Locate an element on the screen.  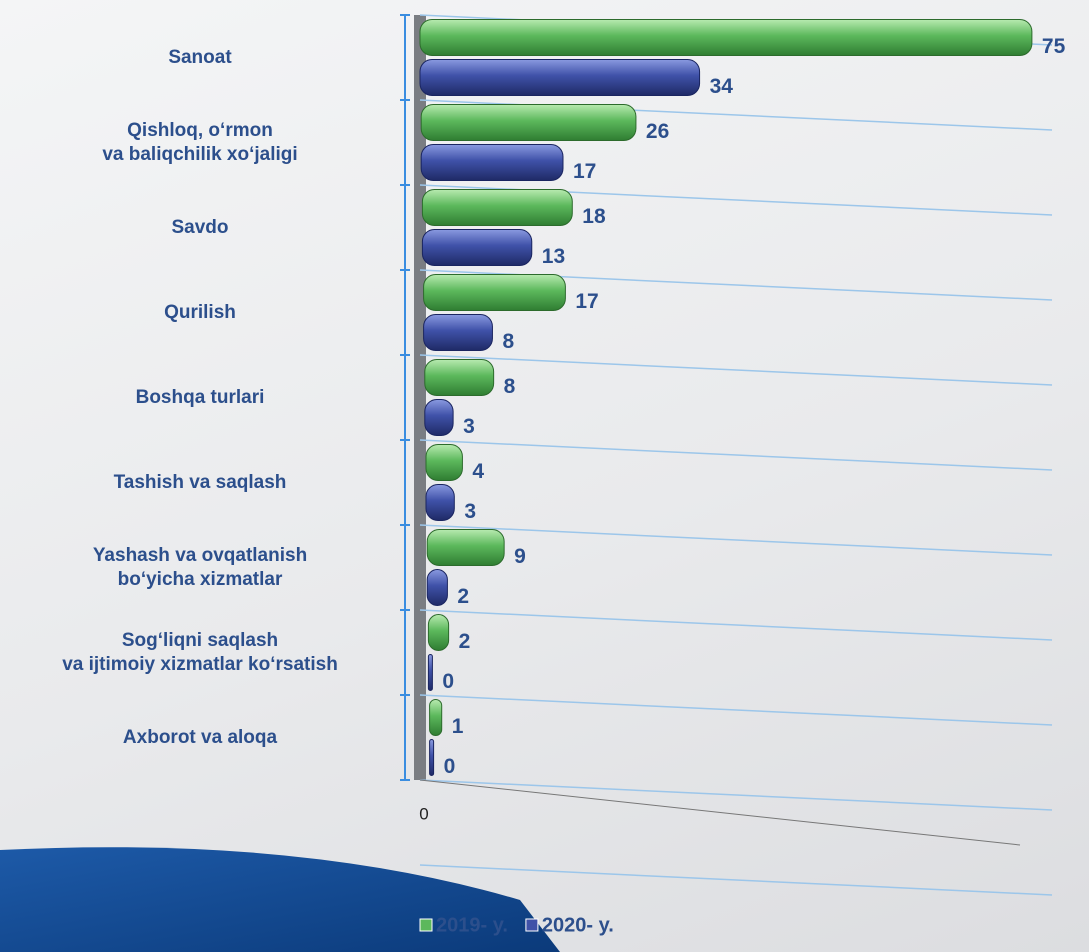
category-label: Savdo is located at coordinates (200, 227).